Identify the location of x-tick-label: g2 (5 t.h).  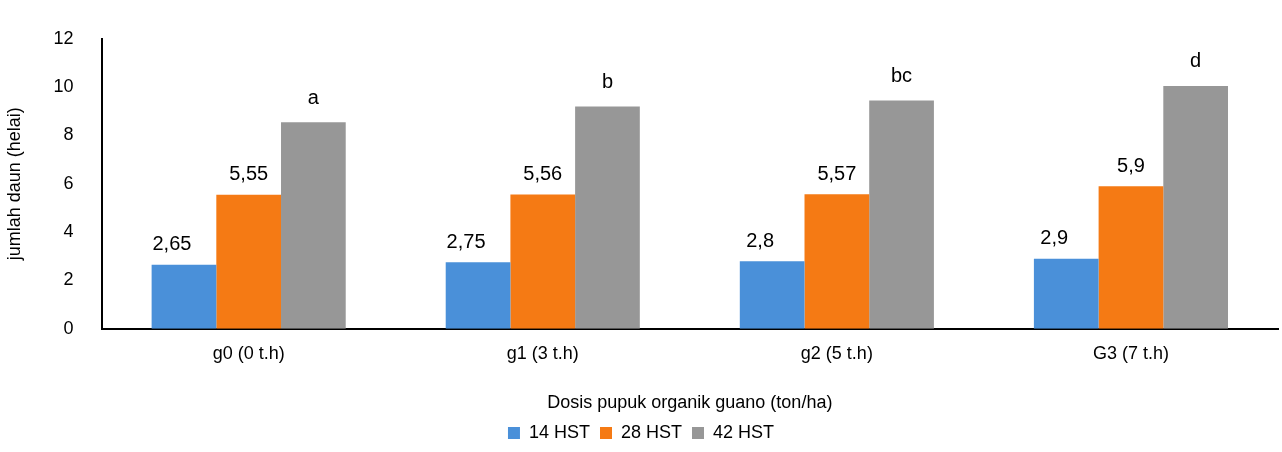
(836, 352).